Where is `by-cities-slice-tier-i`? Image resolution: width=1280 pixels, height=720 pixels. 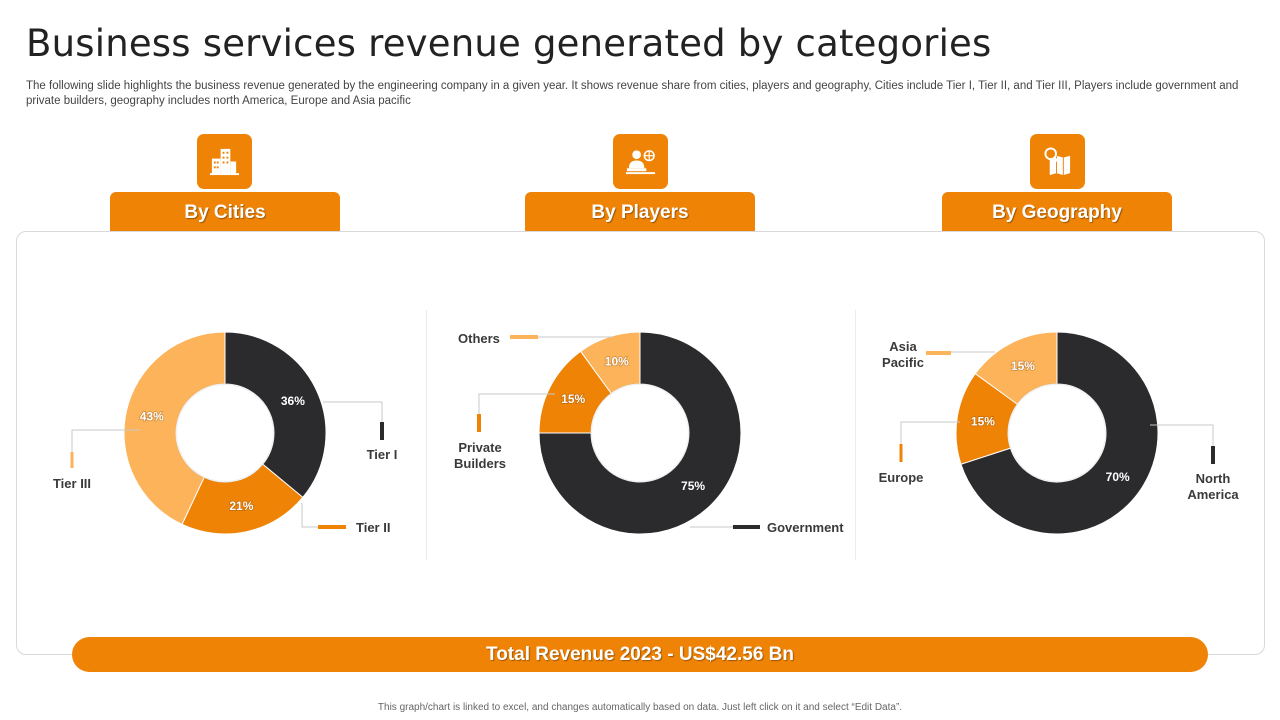
by-cities-slice-tier-i is located at coordinates (275, 415).